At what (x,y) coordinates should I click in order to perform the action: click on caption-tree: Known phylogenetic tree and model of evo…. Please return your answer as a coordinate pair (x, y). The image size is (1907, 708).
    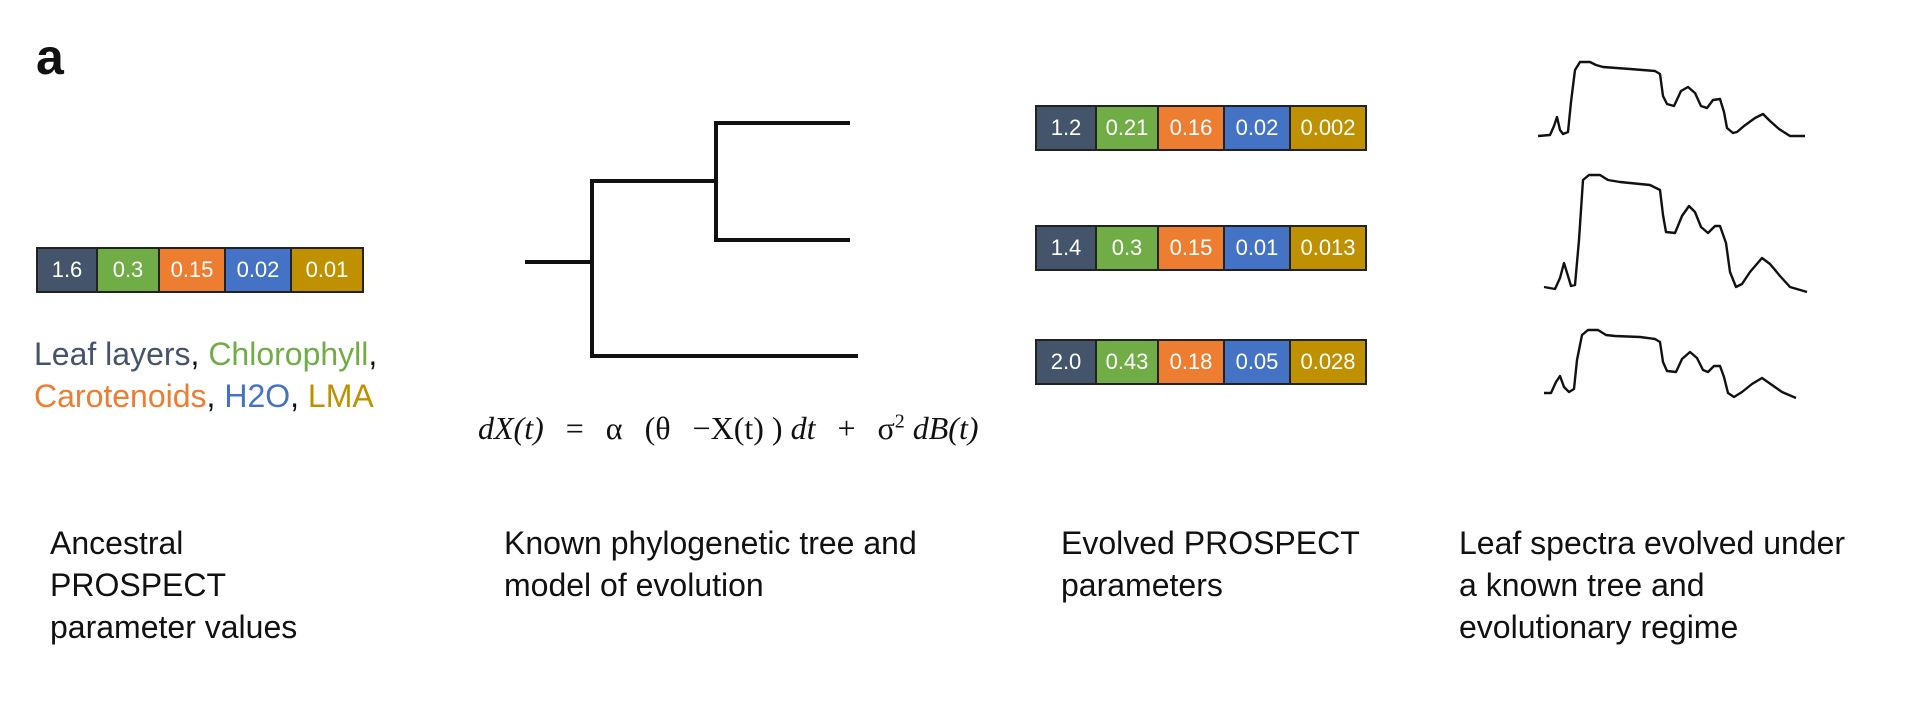
    Looking at the image, I should click on (710, 564).